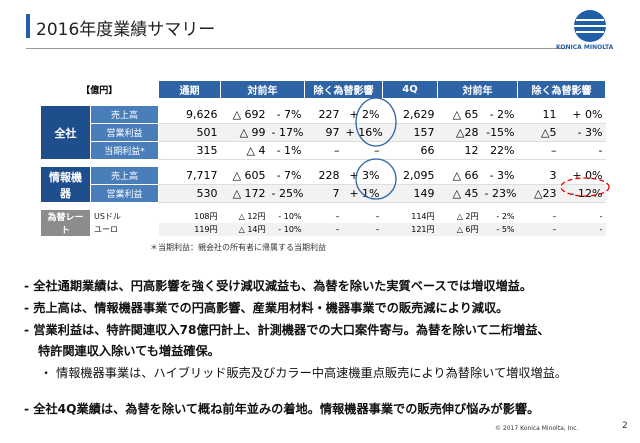  What do you see at coordinates (244, 193) in the screenshot?
I see `cell: △ 172` at bounding box center [244, 193].